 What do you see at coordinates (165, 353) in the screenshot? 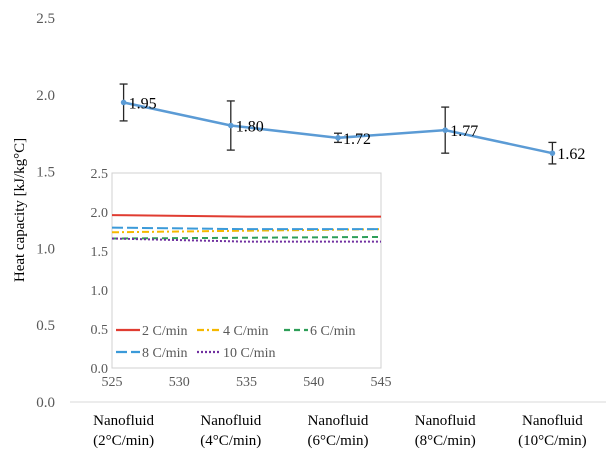
I see `legend-label: 8 C/min` at bounding box center [165, 353].